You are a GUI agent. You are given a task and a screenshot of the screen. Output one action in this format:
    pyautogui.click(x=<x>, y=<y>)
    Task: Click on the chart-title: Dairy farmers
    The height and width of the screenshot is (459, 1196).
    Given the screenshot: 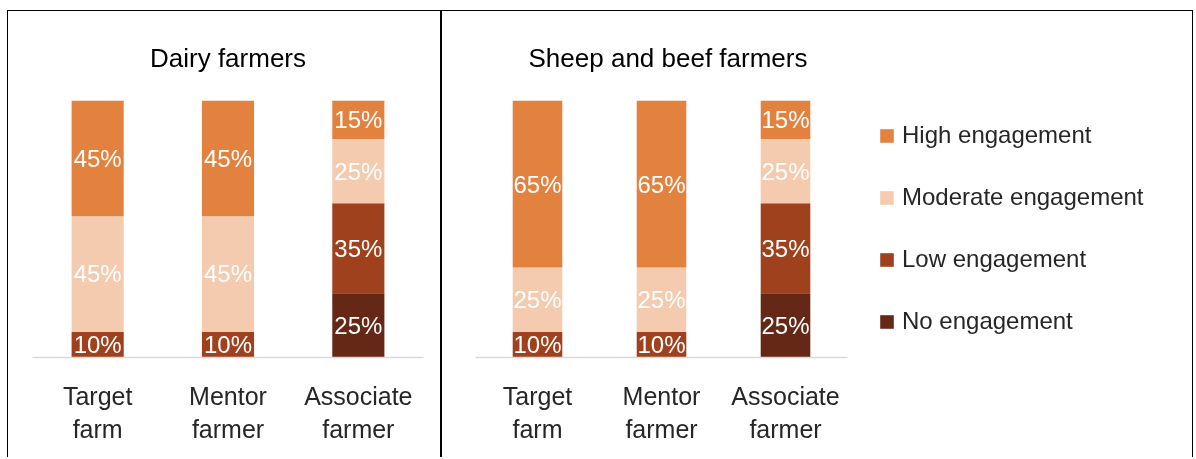 What is the action you would take?
    pyautogui.click(x=228, y=57)
    